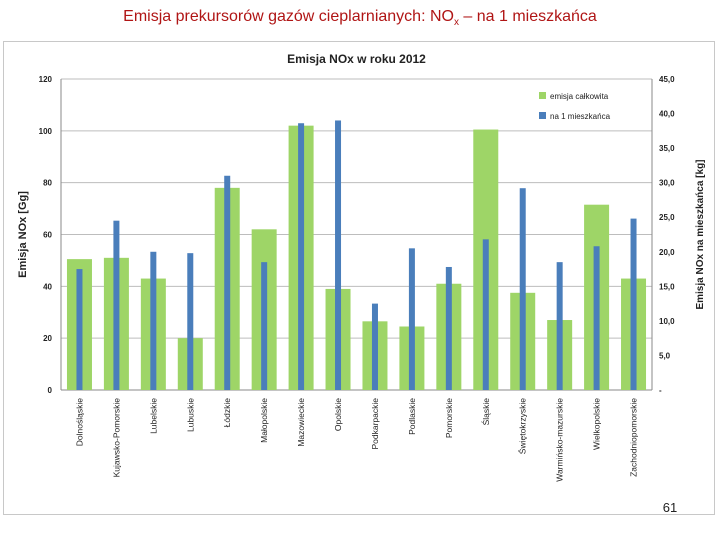 The image size is (720, 540). What do you see at coordinates (227, 413) in the screenshot?
I see `x-tick-label: Łódzkie` at bounding box center [227, 413].